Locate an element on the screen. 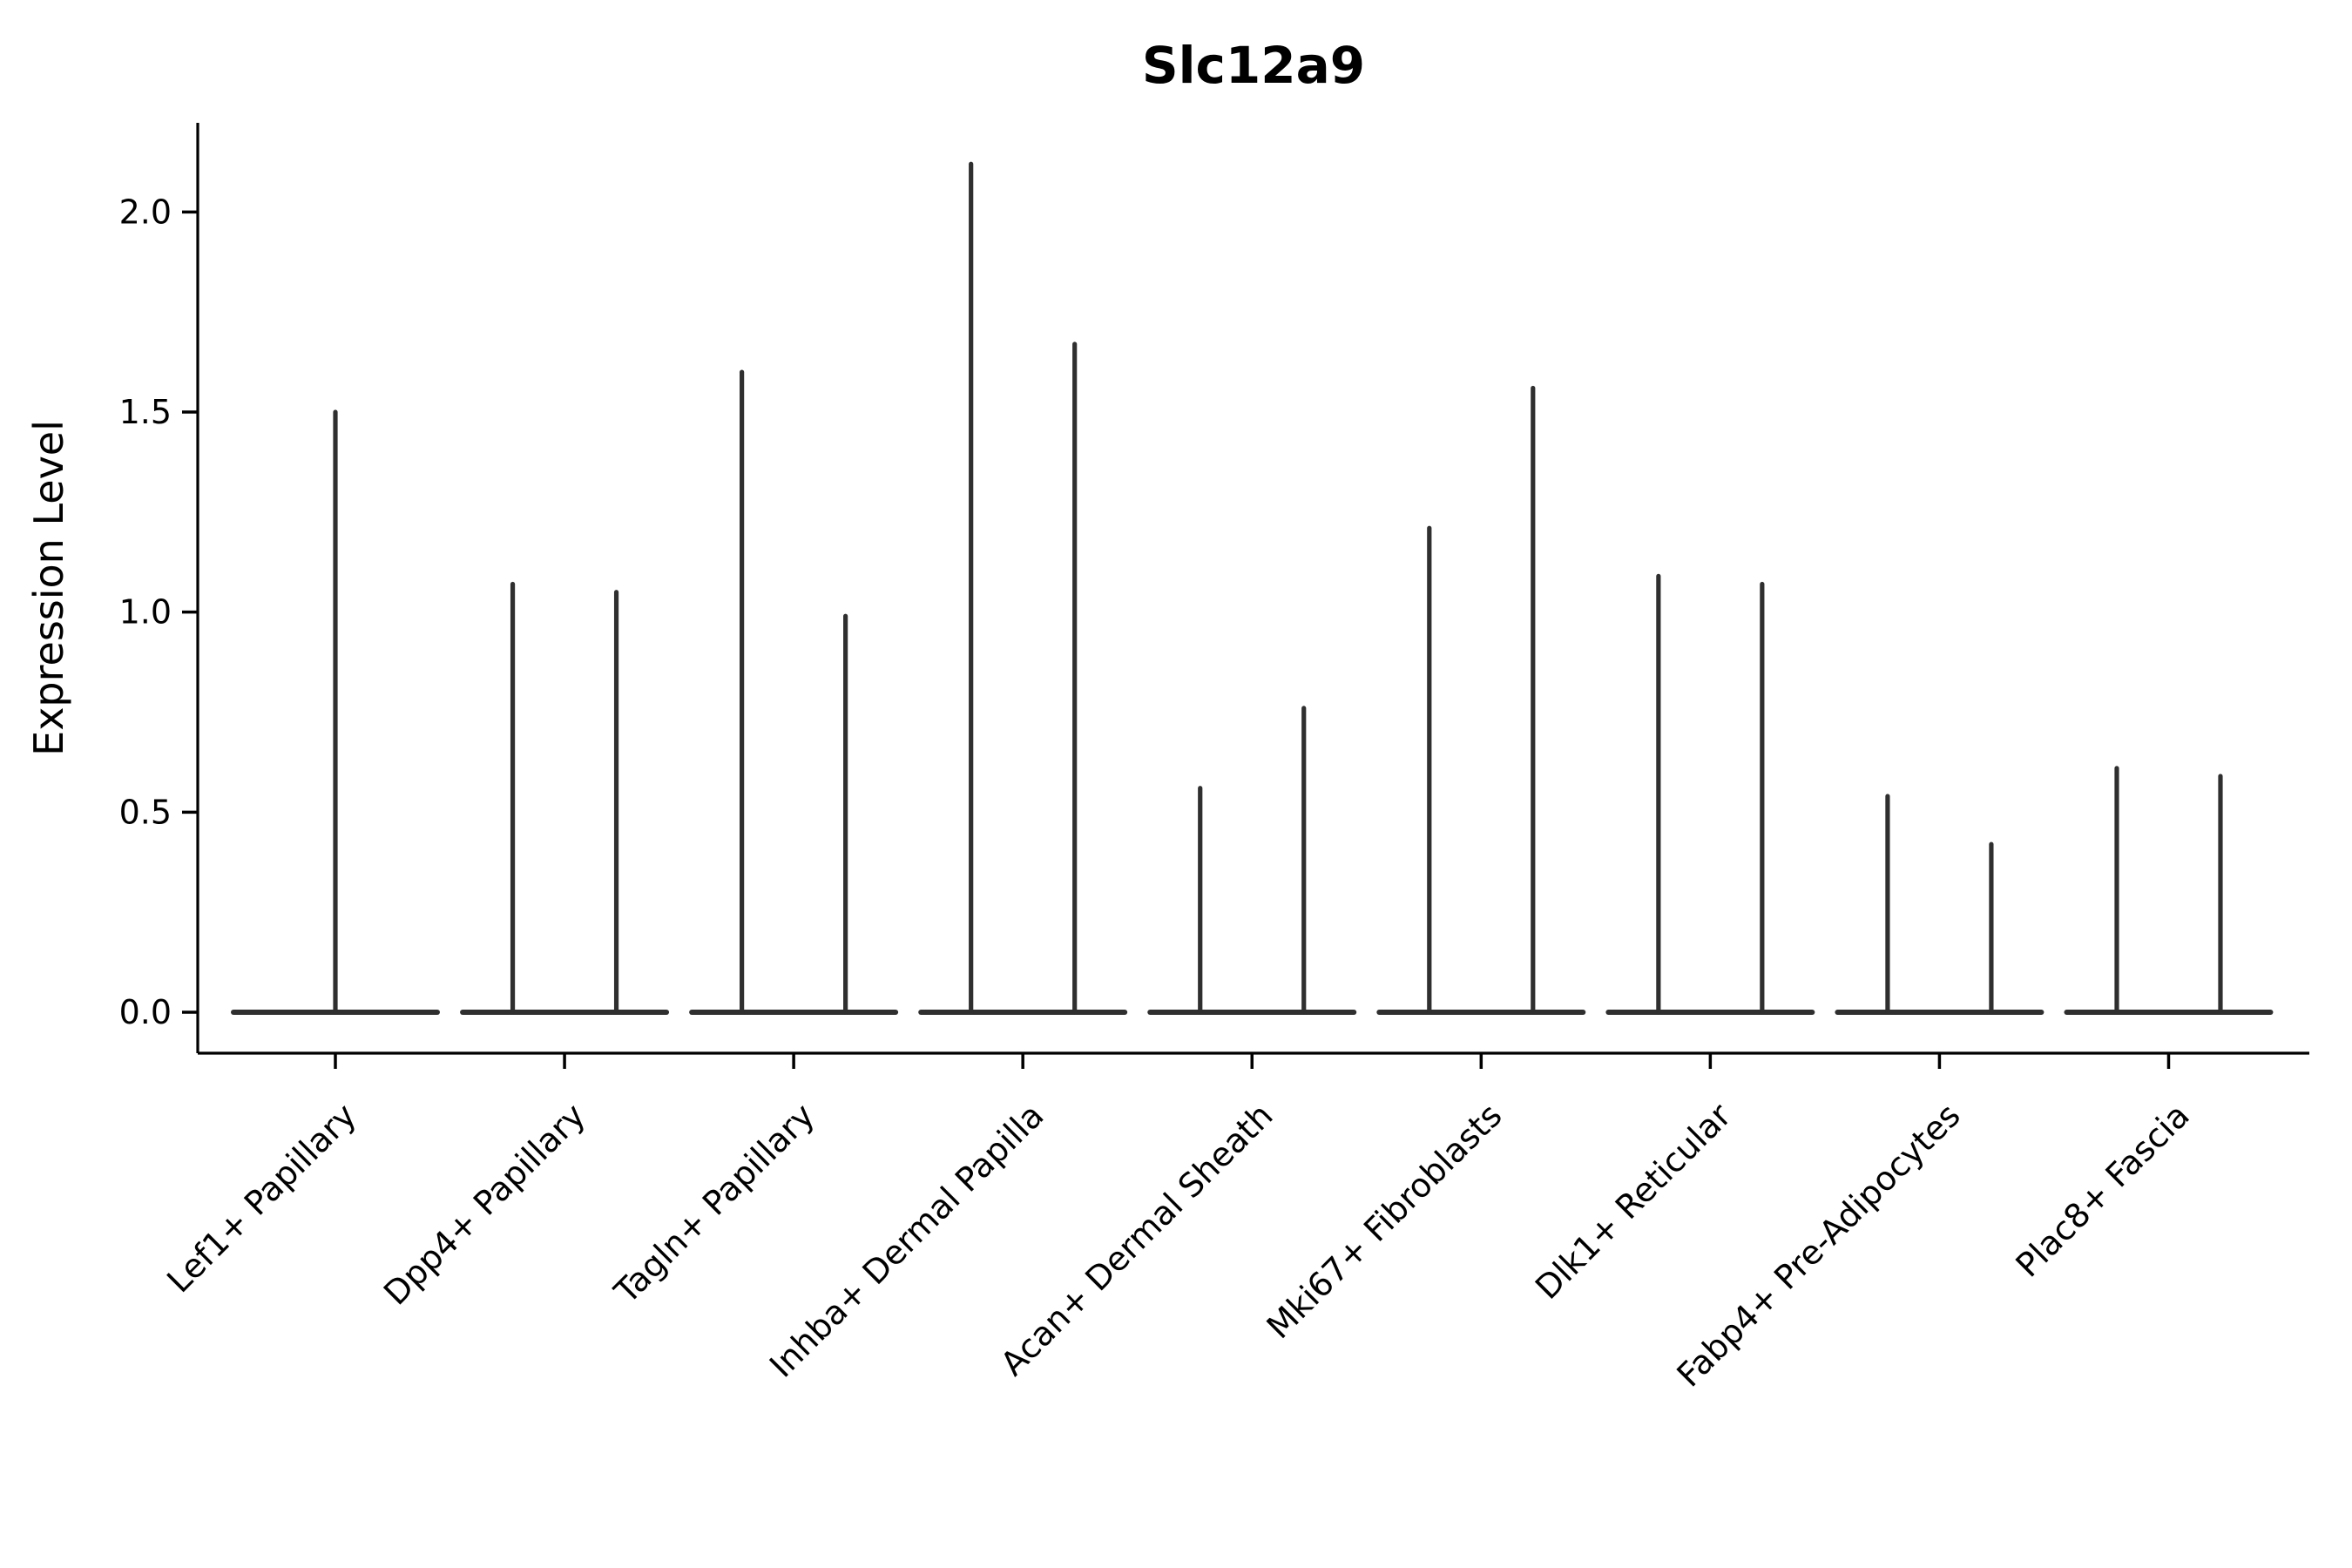 The image size is (2352, 1568). x-tick-label: Dlk1+ Reticular is located at coordinates (1634, 1201).